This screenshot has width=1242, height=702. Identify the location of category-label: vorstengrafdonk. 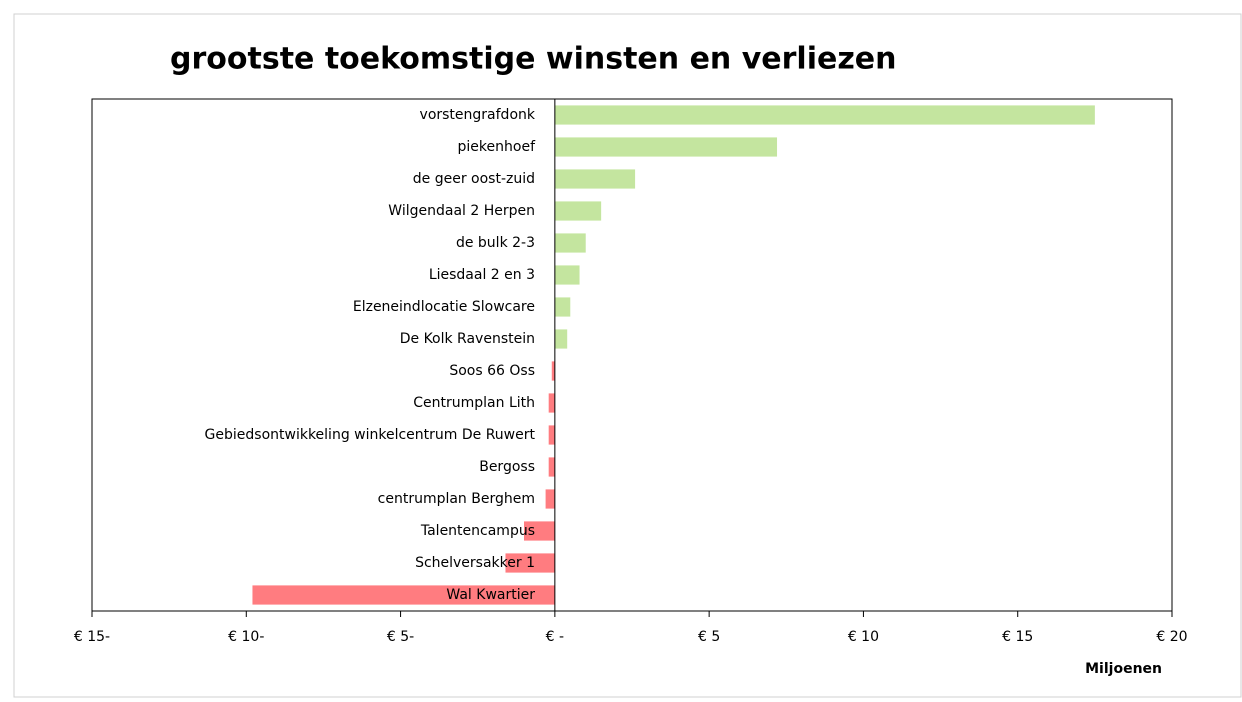
(478, 115).